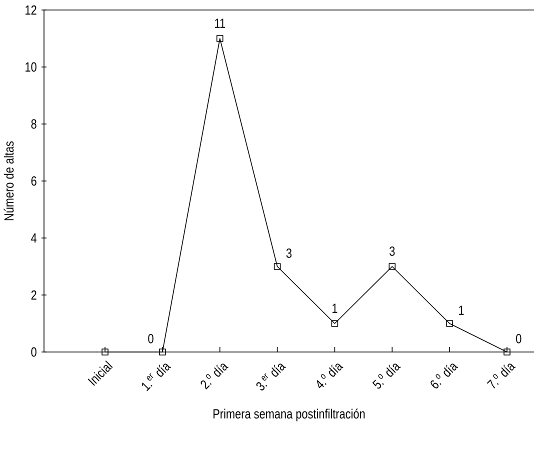 Image resolution: width=534 pixels, height=472 pixels. Describe the element at coordinates (220, 23) in the screenshot. I see `data-label: 11` at that location.